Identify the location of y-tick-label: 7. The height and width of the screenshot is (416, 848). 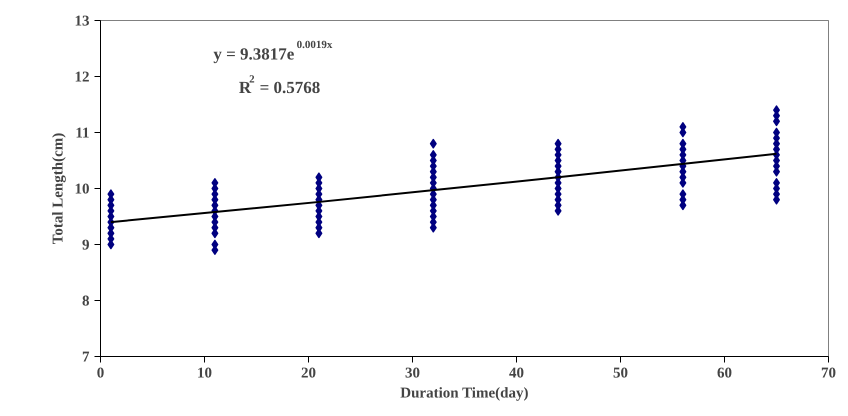
(86, 358).